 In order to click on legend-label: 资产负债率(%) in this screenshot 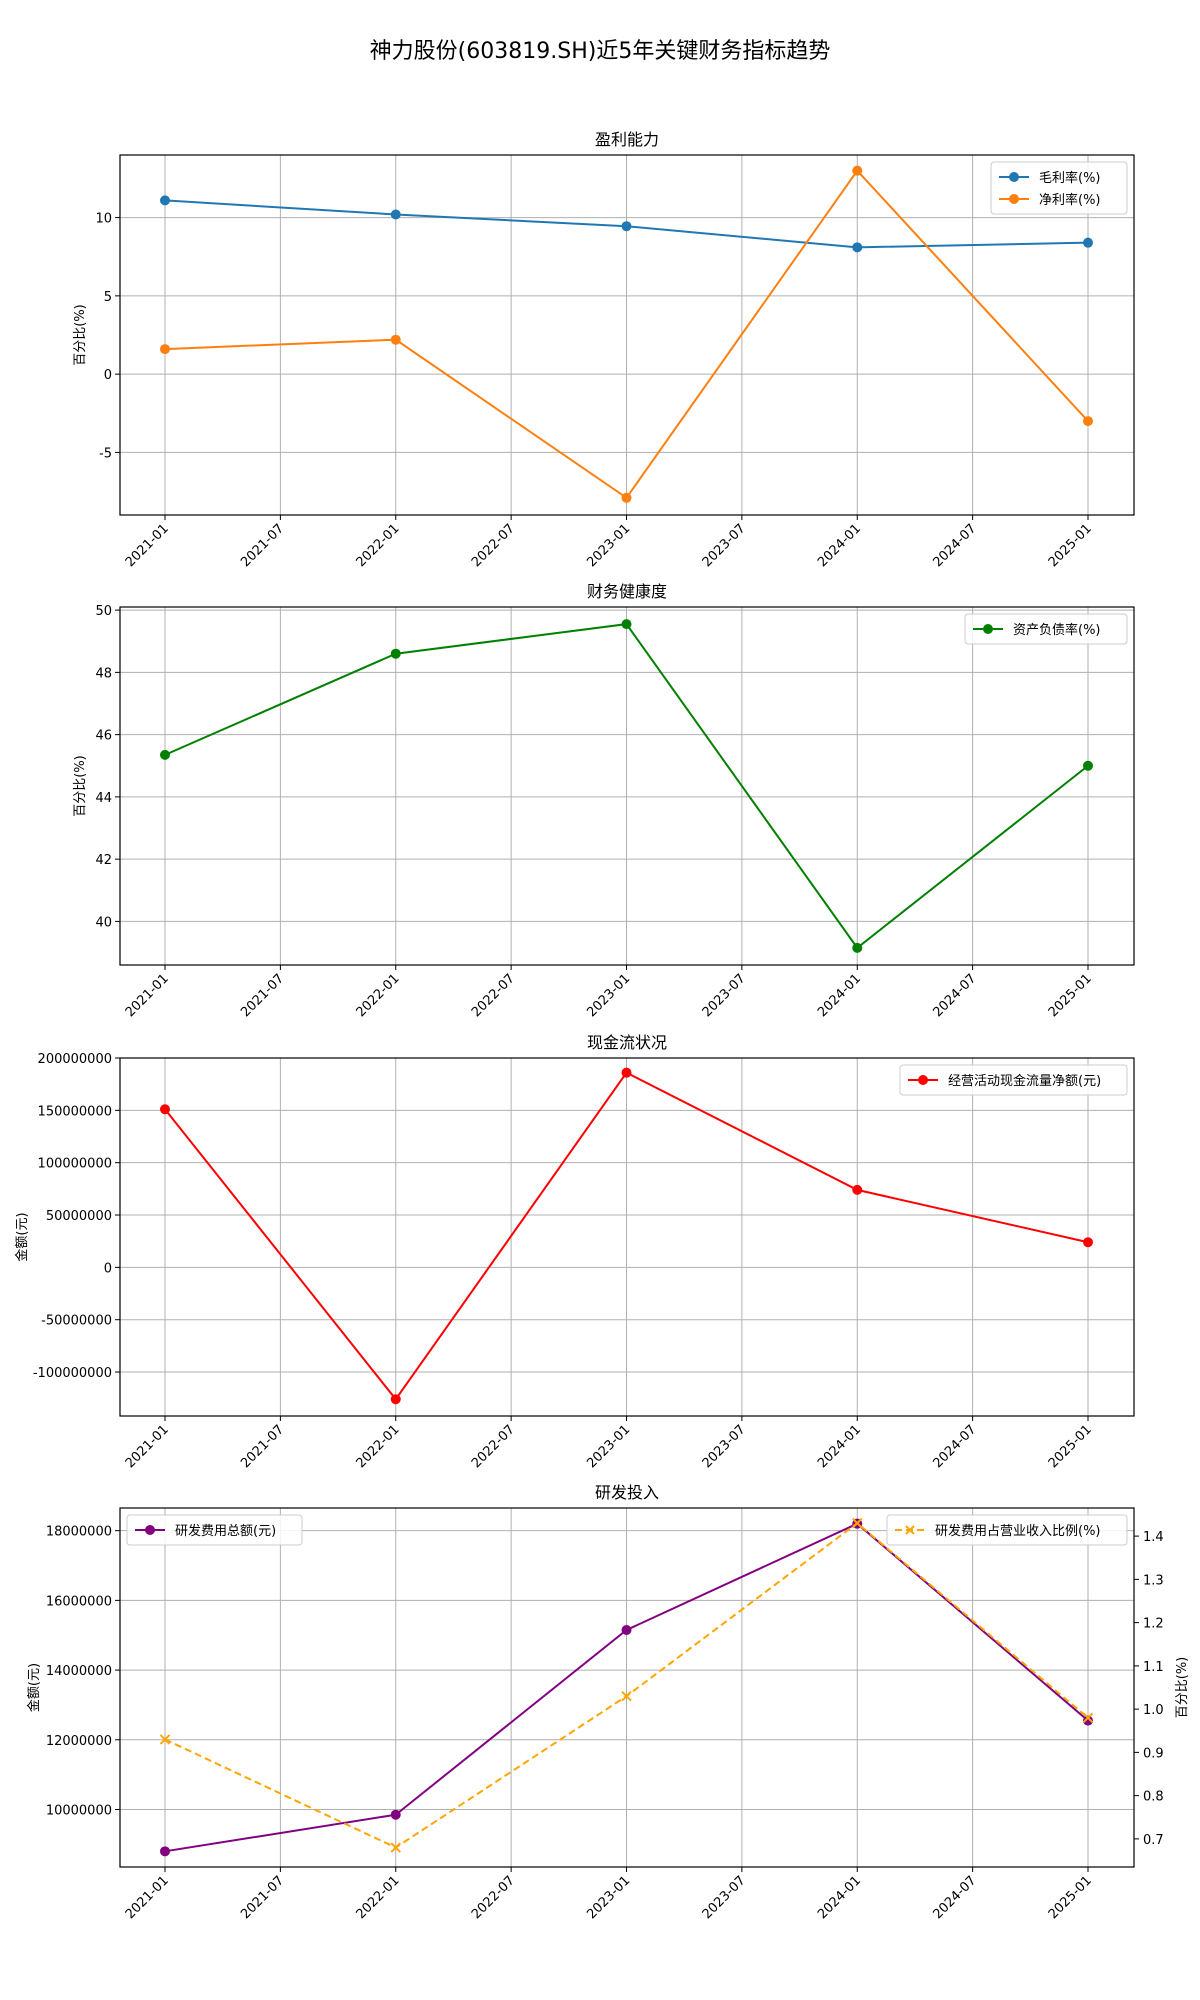, I will do `click(1057, 630)`.